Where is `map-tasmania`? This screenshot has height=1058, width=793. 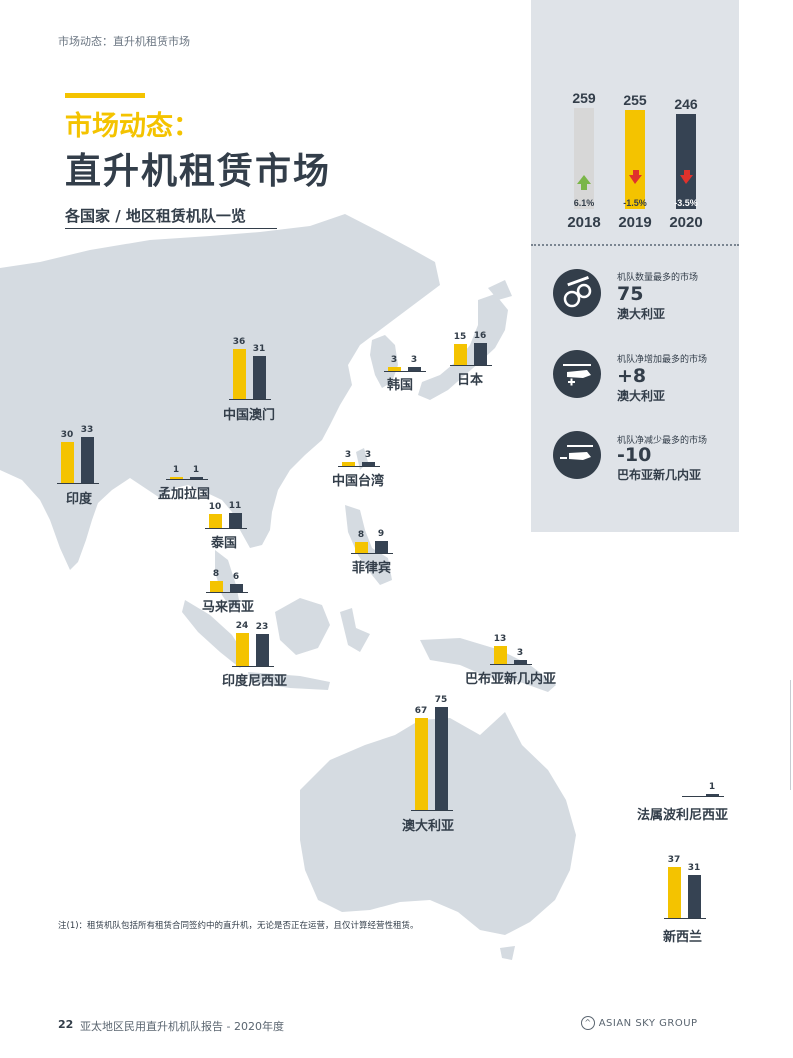
map-tasmania is located at coordinates (507, 953).